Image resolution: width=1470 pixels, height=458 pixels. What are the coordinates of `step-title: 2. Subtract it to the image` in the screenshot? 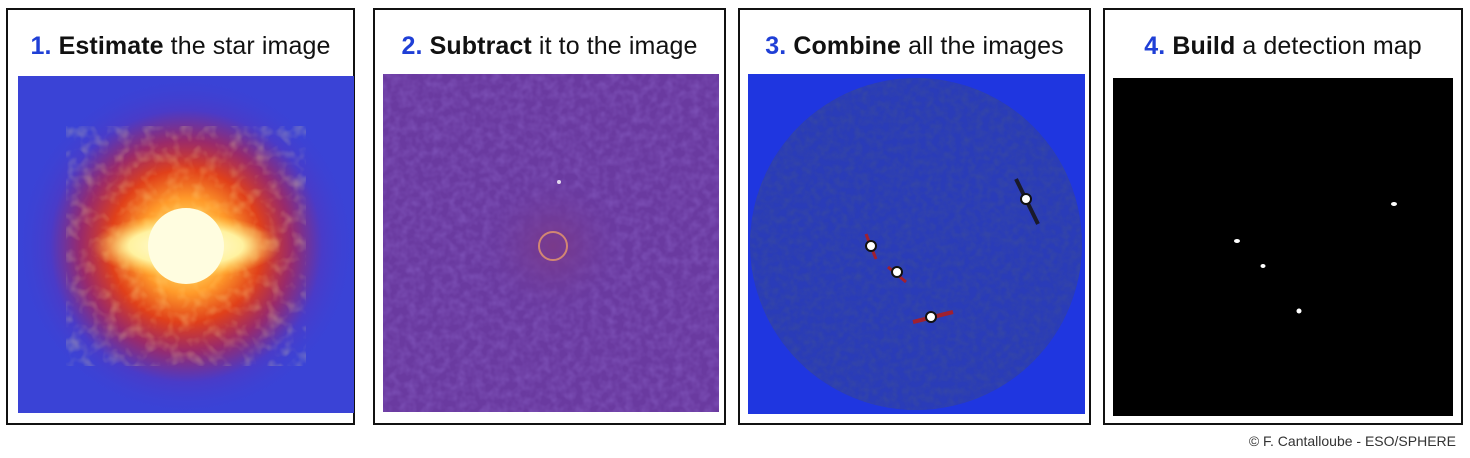 It's located at (549, 46).